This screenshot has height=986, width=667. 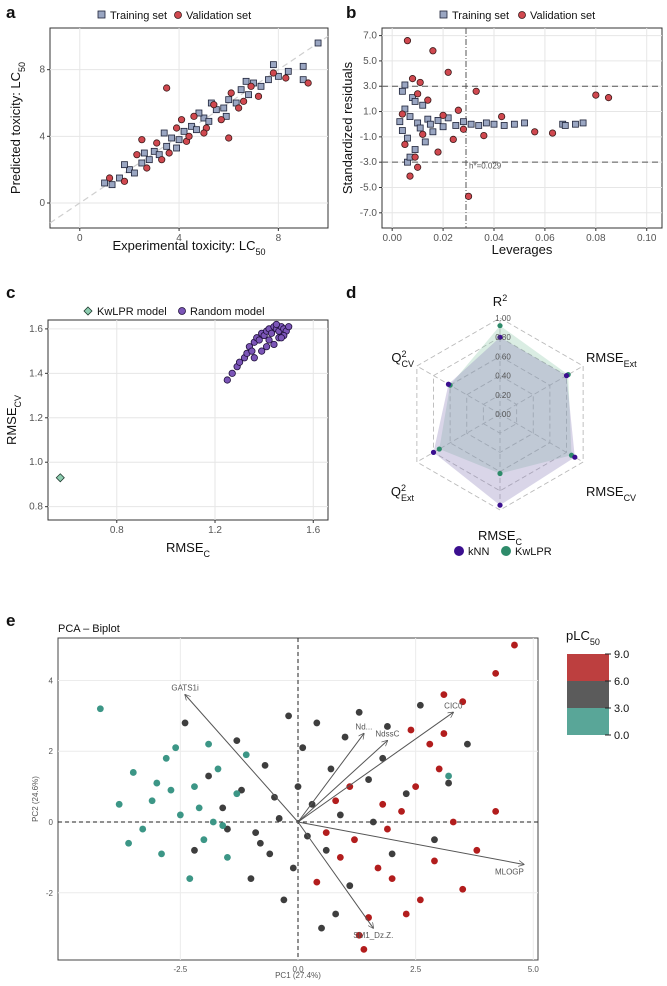 I want to click on legend-kwlpr-label: KwLPR model, so click(x=132, y=312).